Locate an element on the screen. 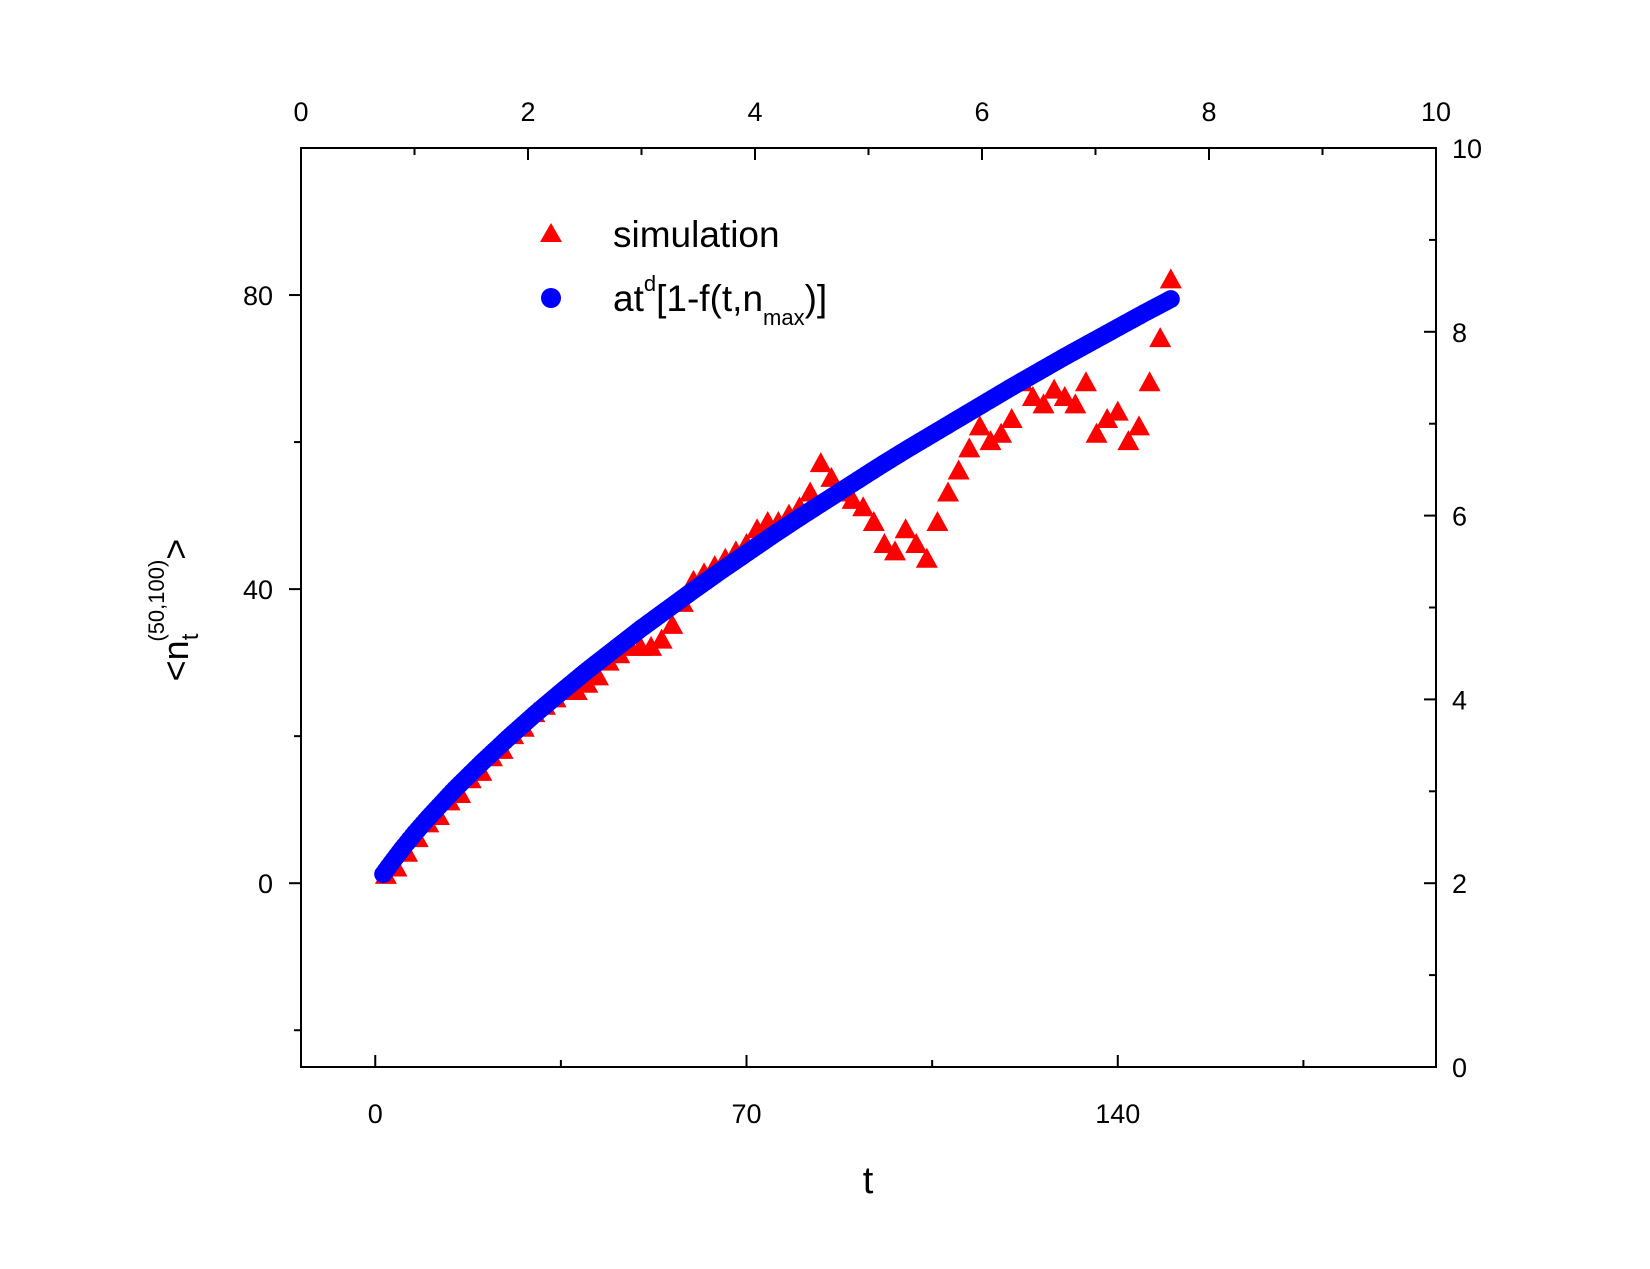 Image resolution: width=1650 pixels, height=1269 pixels. top-tick-label: 8 is located at coordinates (1208, 112).